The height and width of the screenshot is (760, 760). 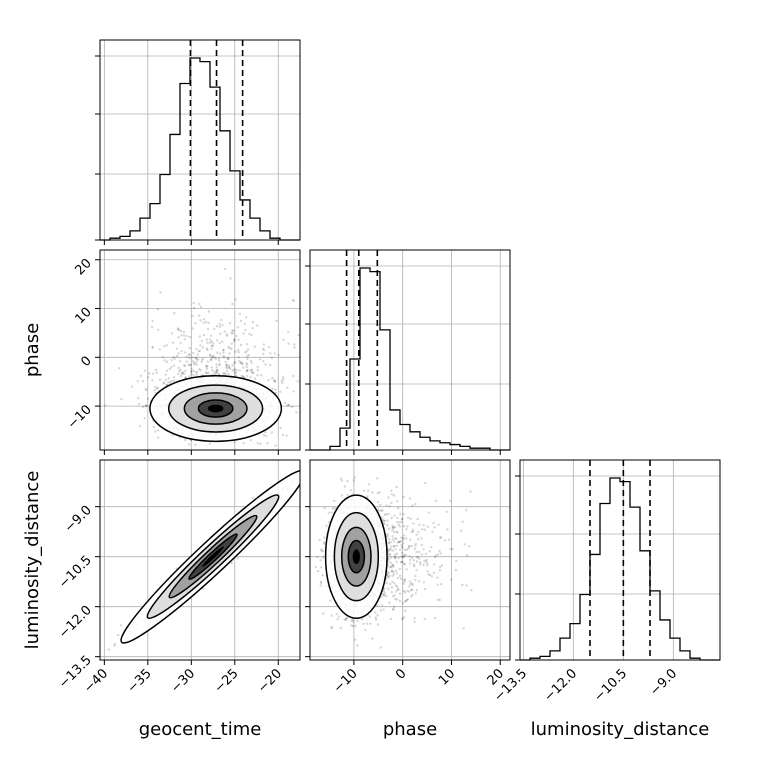 What do you see at coordinates (447, 677) in the screenshot?
I see `x-tick-label: 10` at bounding box center [447, 677].